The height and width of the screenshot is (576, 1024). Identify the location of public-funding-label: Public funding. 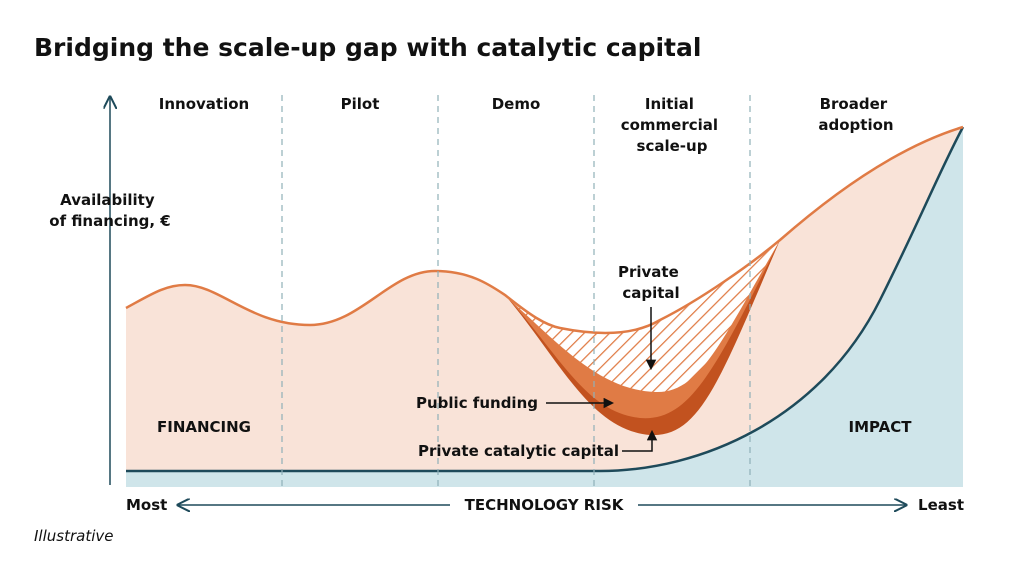
(477, 403).